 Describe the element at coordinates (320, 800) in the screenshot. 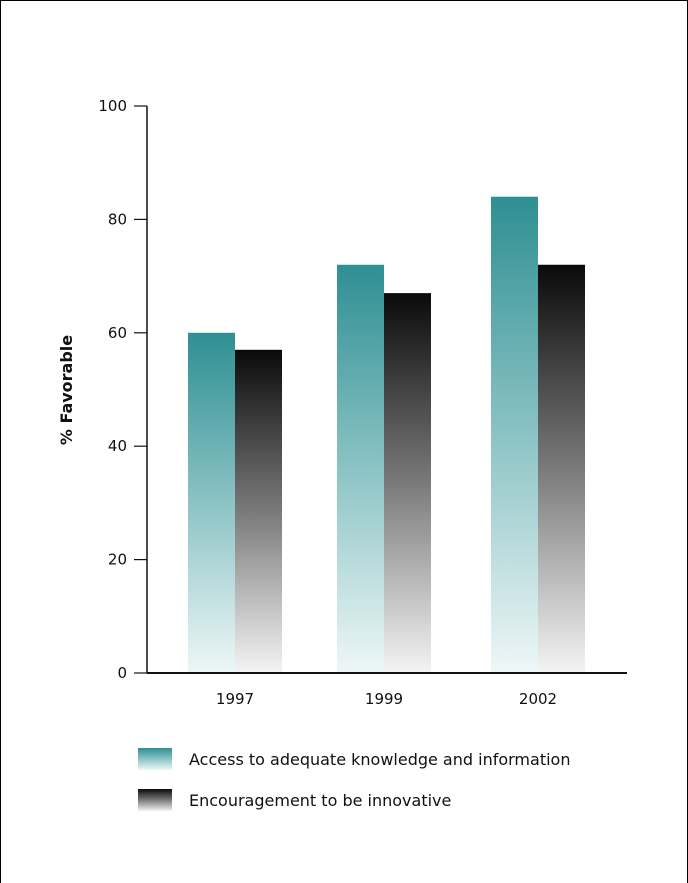

I see `legend-label-2: Encouragement to be innovative` at that location.